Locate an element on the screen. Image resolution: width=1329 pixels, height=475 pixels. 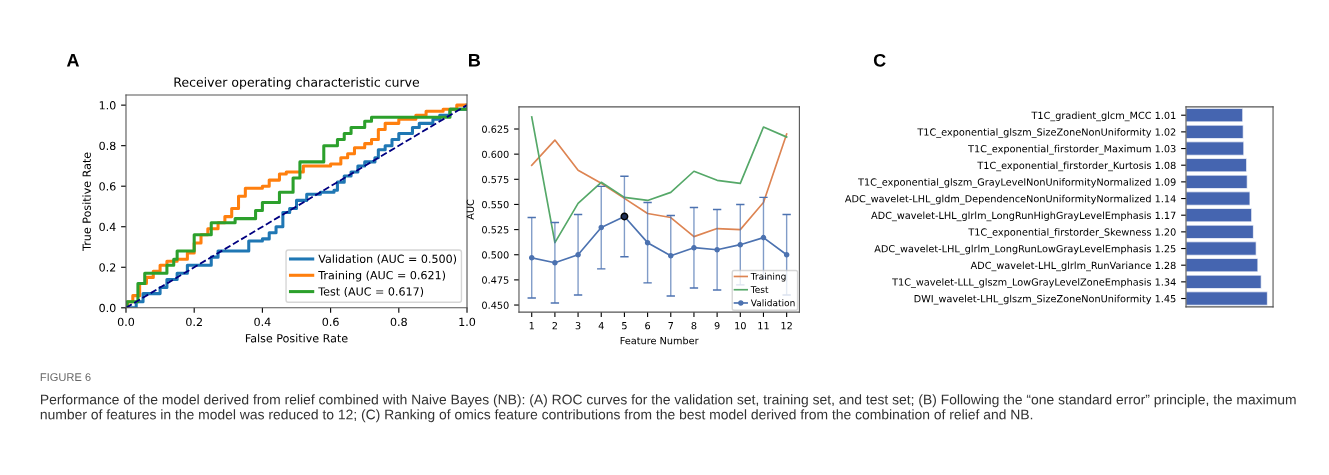
x-tick-label: 11 is located at coordinates (763, 326).